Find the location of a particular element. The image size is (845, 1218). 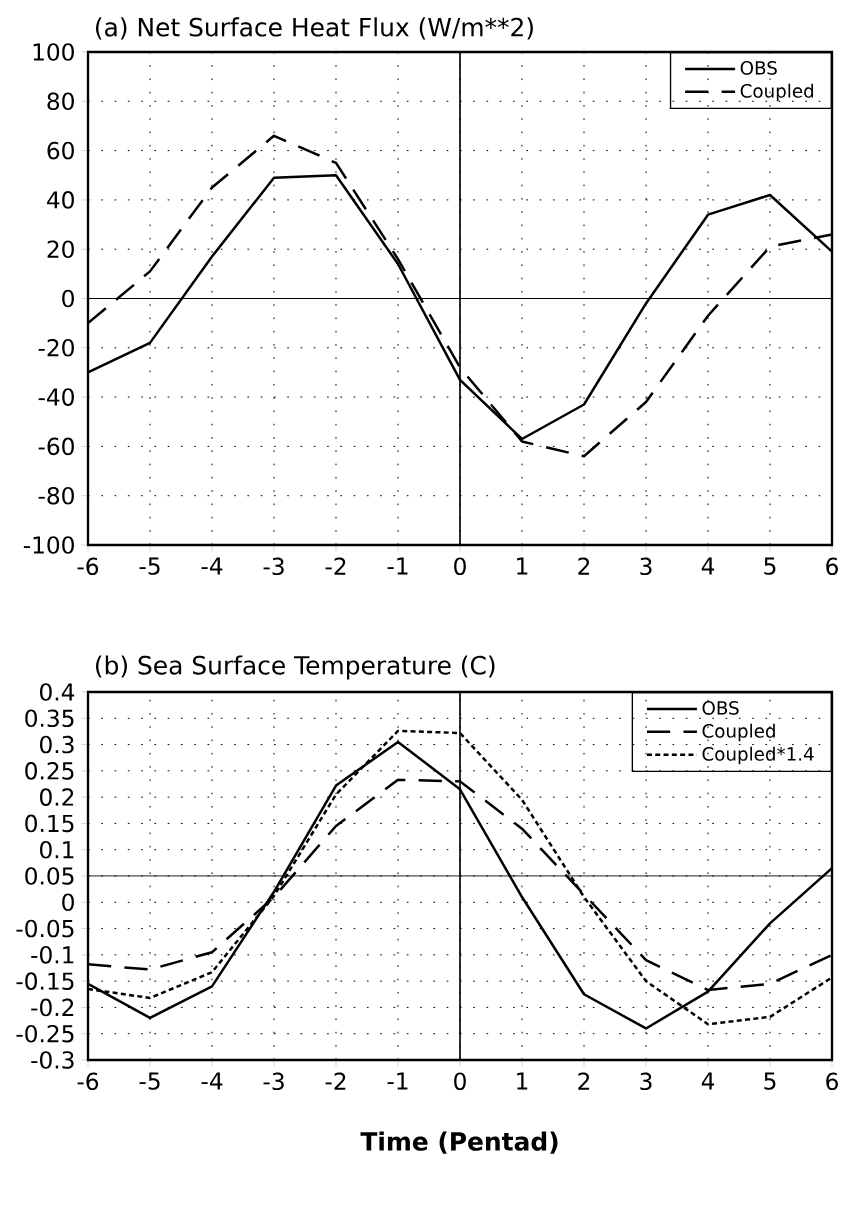

y-tick-label: -0.2 is located at coordinates (52, 1007).